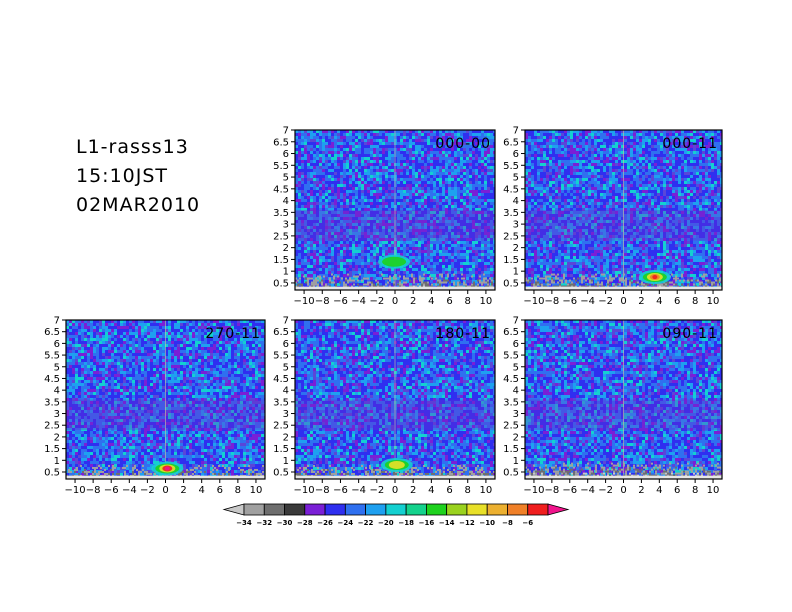  Describe the element at coordinates (286, 178) in the screenshot. I see `y-tick-label: 5` at that location.